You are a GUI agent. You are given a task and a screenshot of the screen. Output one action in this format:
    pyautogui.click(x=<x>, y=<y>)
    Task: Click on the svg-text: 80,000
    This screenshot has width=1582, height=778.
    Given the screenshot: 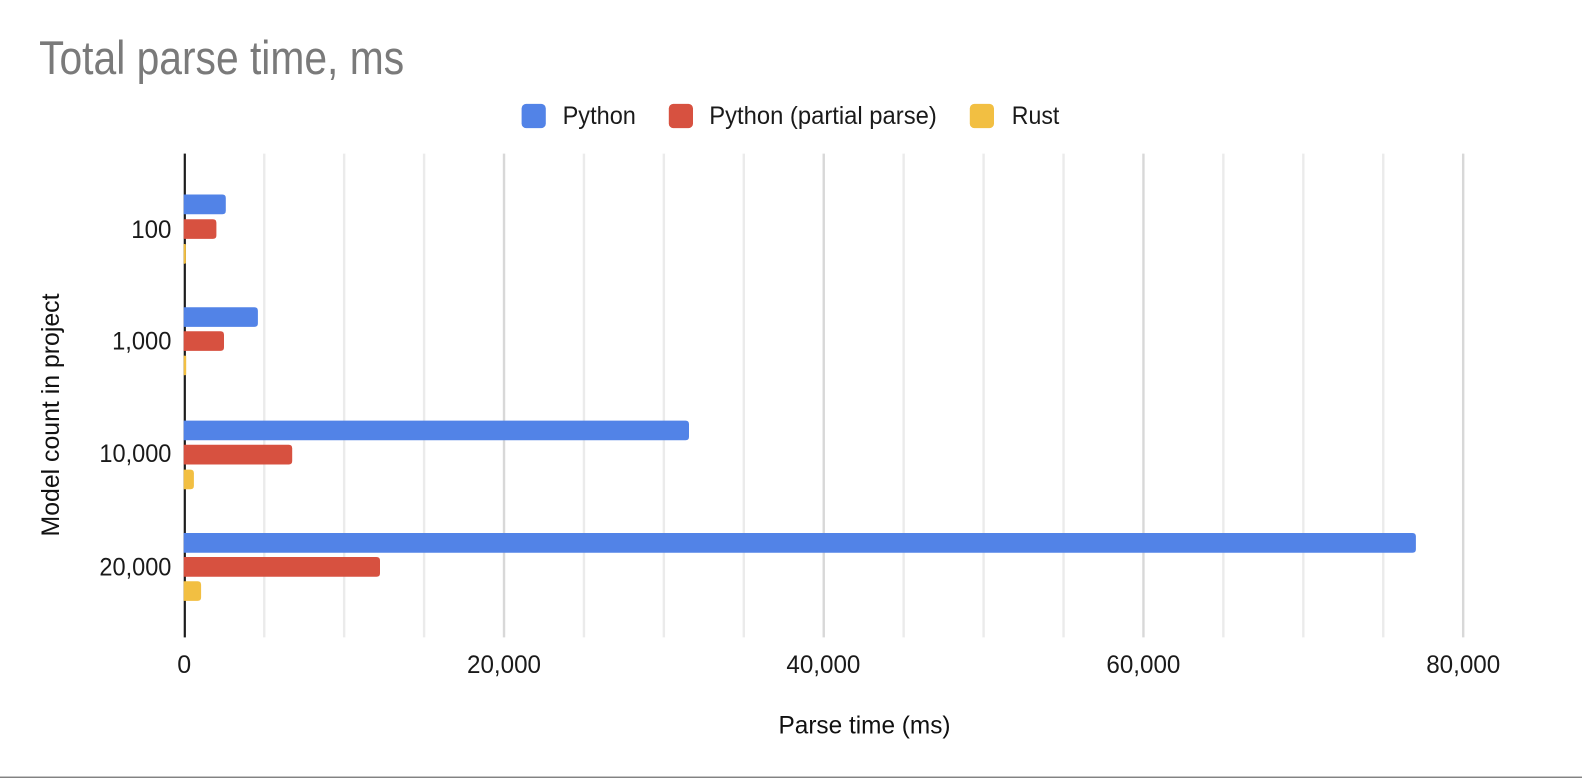 What is the action you would take?
    pyautogui.click(x=1463, y=665)
    